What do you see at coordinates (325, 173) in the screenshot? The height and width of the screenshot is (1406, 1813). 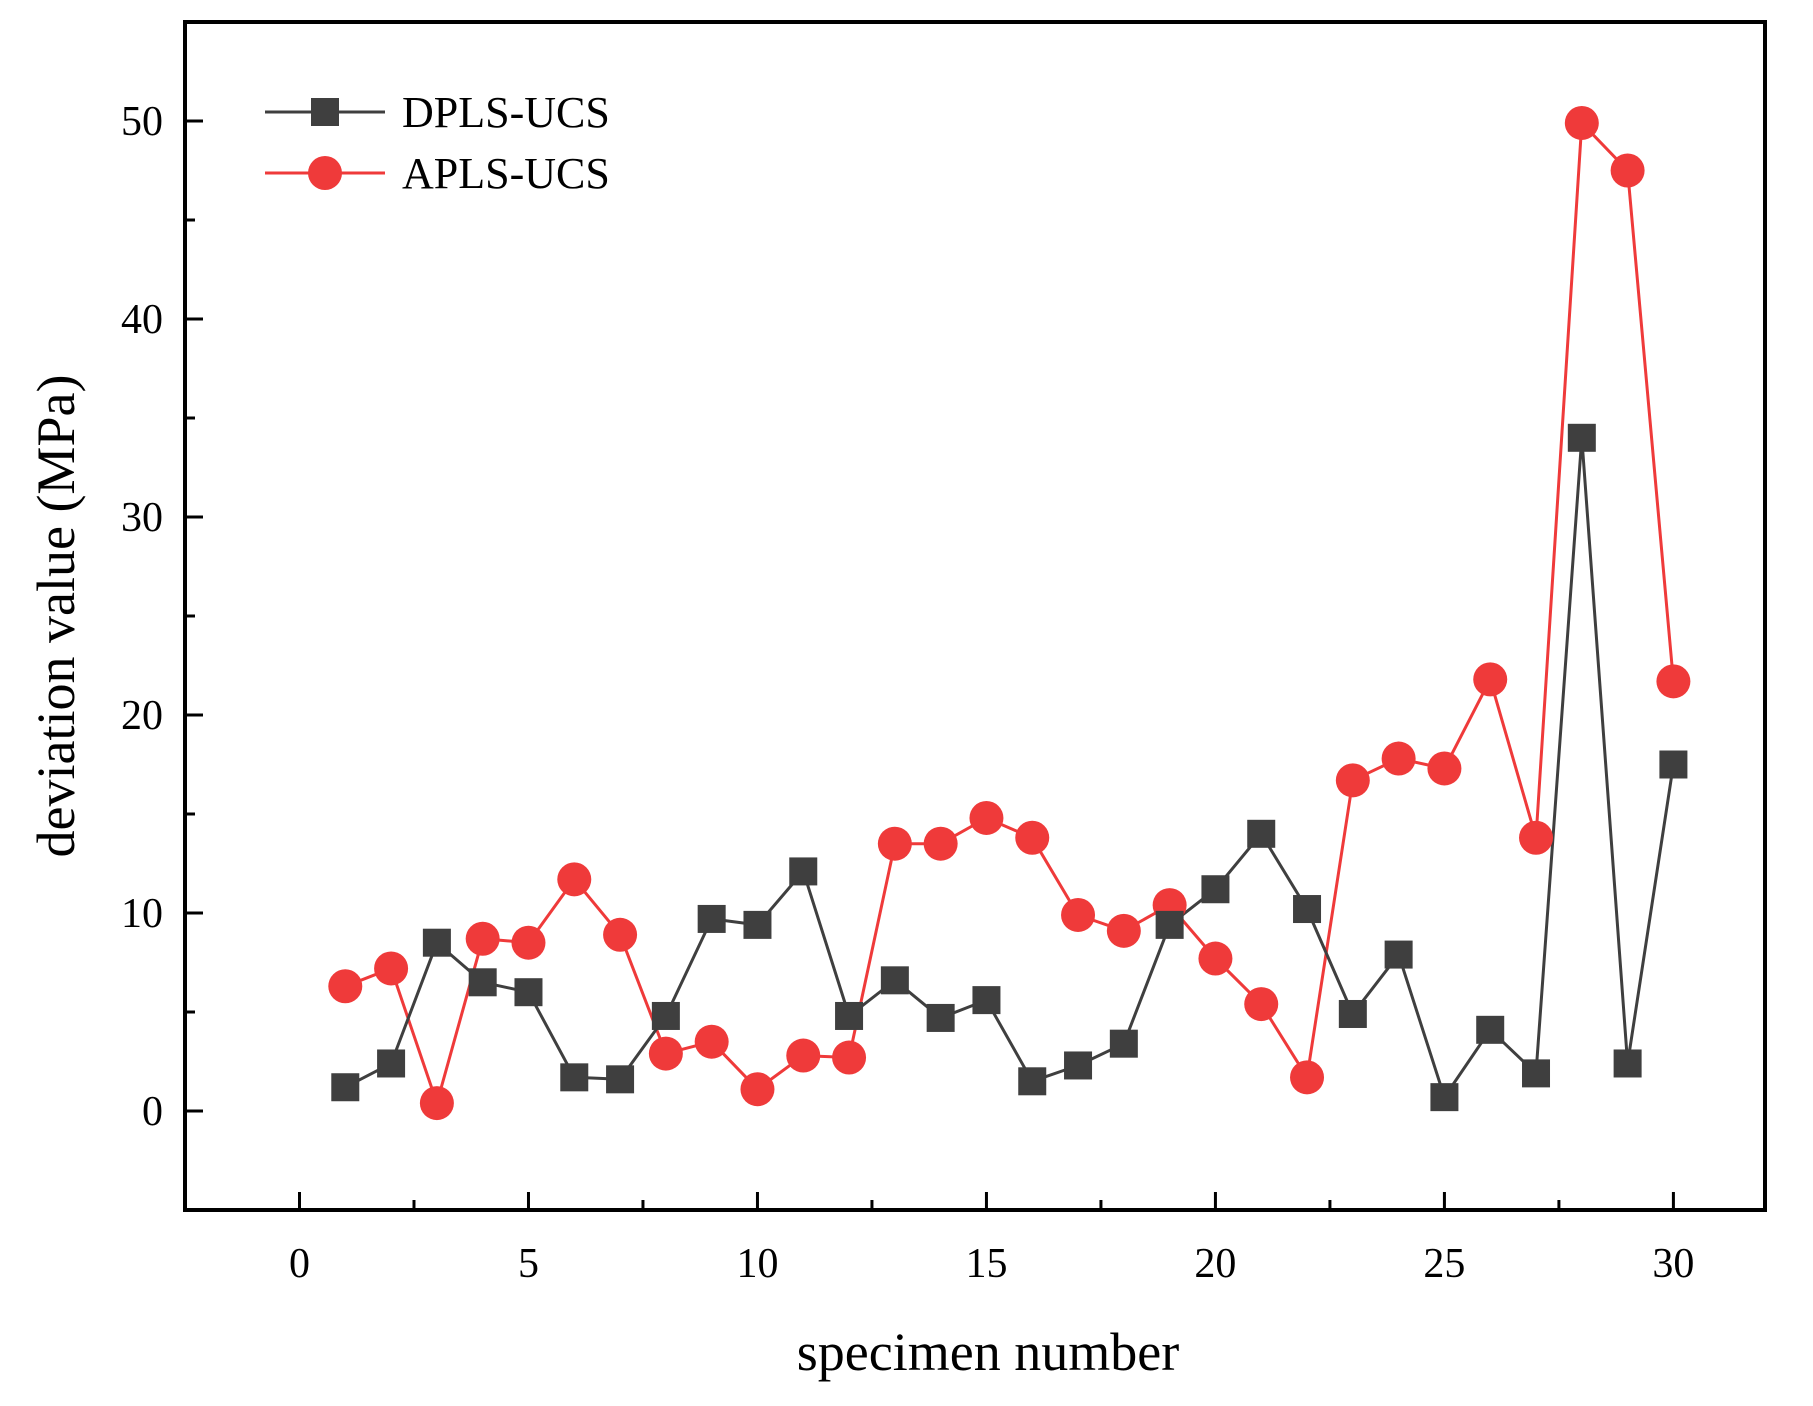 I see `legend-marker-apls` at bounding box center [325, 173].